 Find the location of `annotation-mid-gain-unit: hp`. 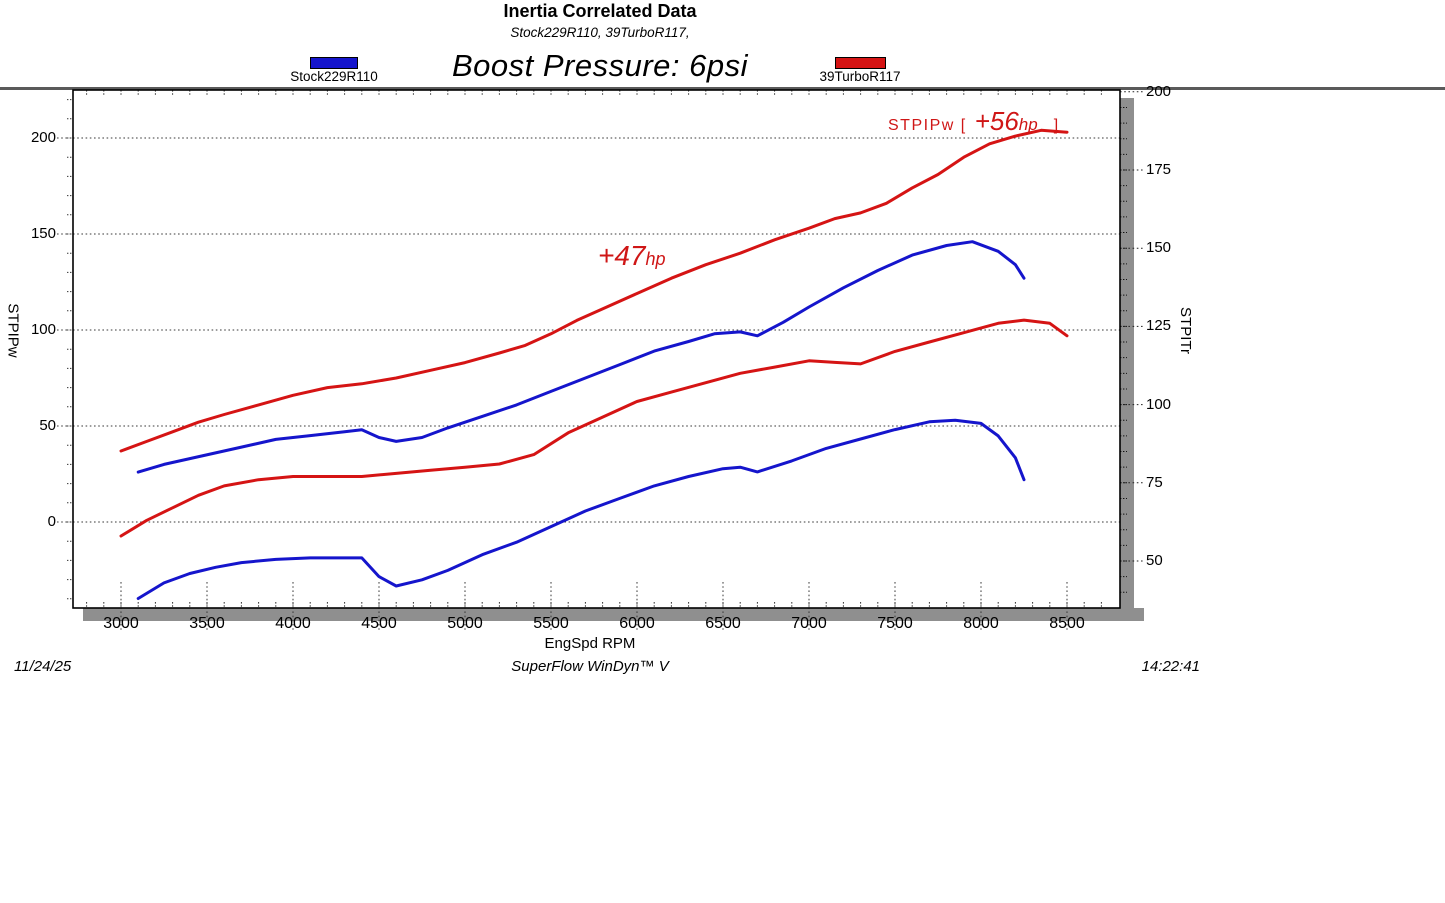

annotation-mid-gain-unit: hp is located at coordinates (655, 259).